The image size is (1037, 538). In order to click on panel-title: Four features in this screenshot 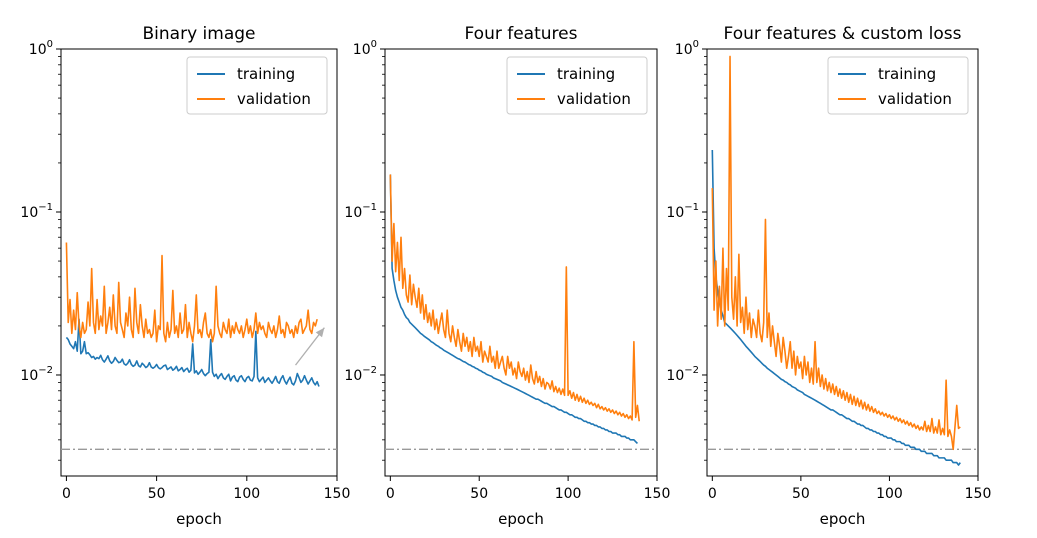, I will do `click(521, 34)`.